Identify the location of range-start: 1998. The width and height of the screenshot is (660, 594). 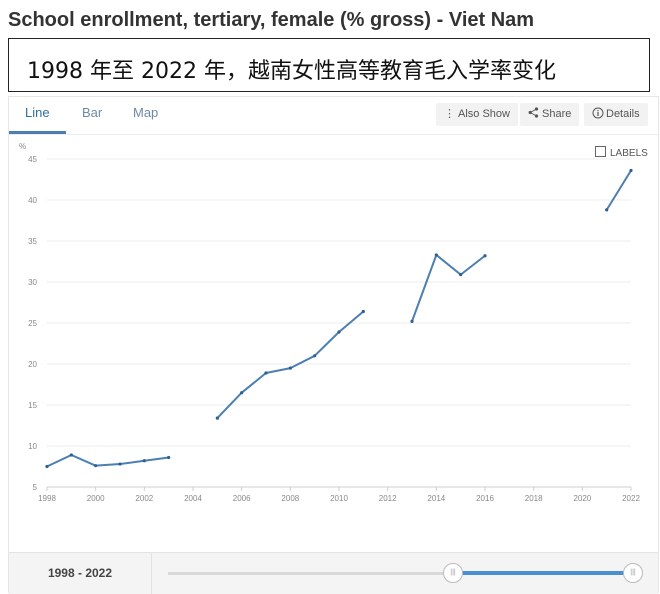
(61, 573).